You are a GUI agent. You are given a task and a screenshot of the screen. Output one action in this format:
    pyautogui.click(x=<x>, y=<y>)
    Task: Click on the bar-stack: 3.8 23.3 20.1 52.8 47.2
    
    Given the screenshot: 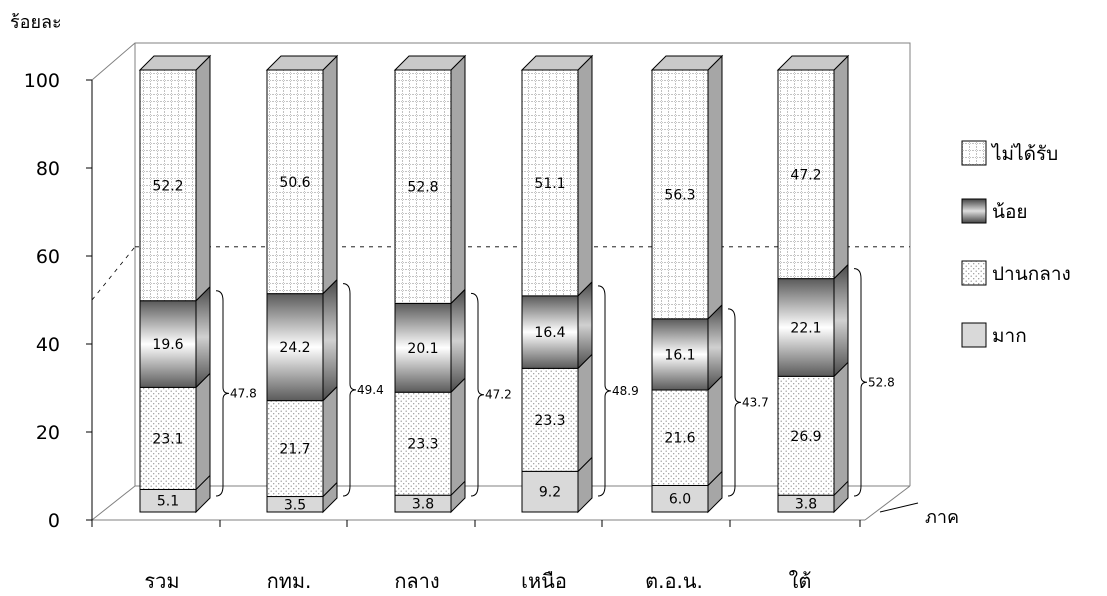 What is the action you would take?
    pyautogui.click(x=452, y=284)
    